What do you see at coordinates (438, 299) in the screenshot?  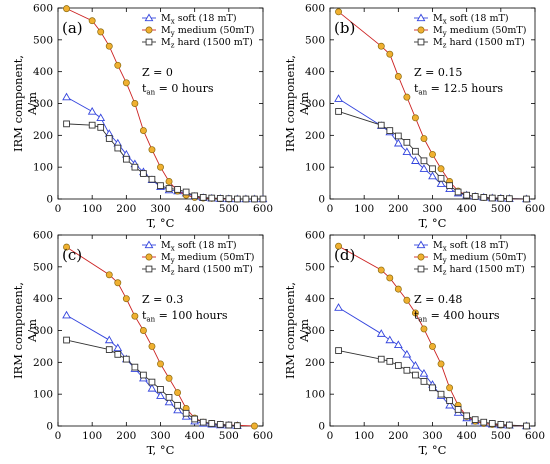 I see `annotation-z: Z = 0.48` at bounding box center [438, 299].